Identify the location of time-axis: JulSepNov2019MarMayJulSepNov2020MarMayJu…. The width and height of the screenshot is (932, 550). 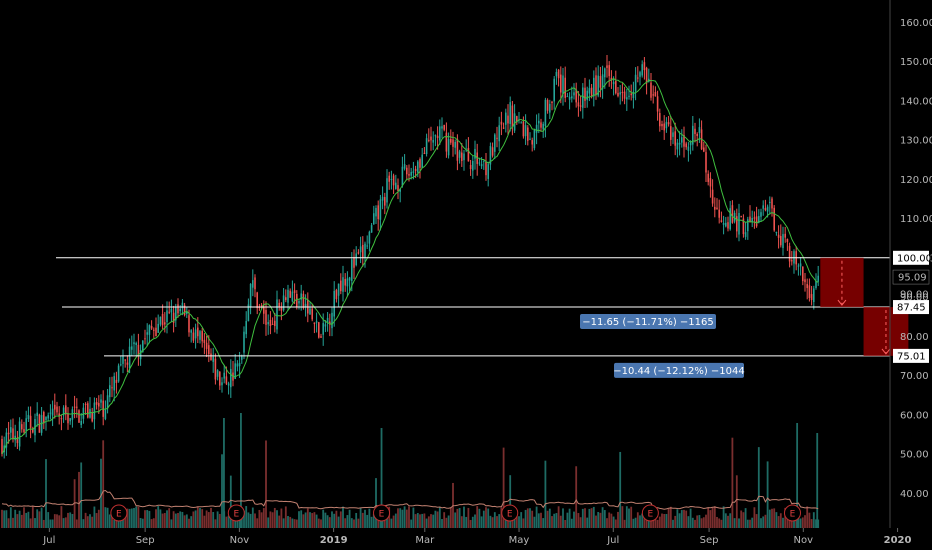
(487, 537).